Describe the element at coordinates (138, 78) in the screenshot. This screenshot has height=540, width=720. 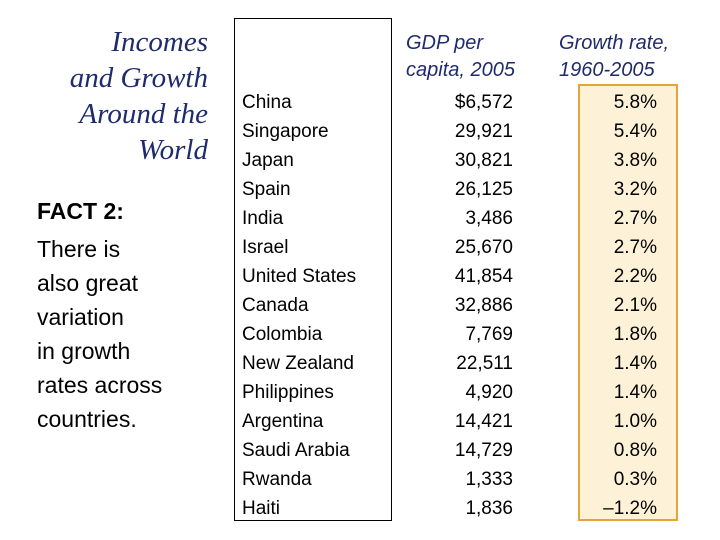
I see `title-line: and Growth` at that location.